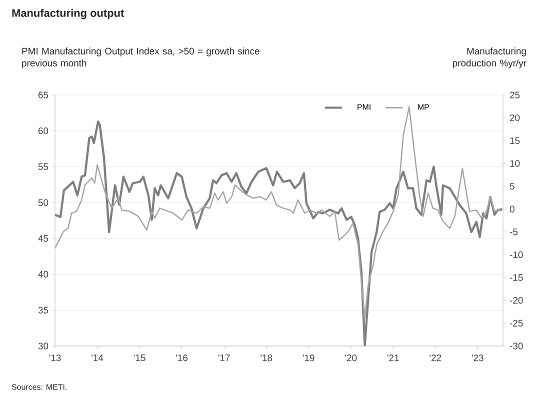 This screenshot has height=405, width=544. Describe the element at coordinates (512, 186) in the screenshot. I see `y2-tick-label: 5` at that location.